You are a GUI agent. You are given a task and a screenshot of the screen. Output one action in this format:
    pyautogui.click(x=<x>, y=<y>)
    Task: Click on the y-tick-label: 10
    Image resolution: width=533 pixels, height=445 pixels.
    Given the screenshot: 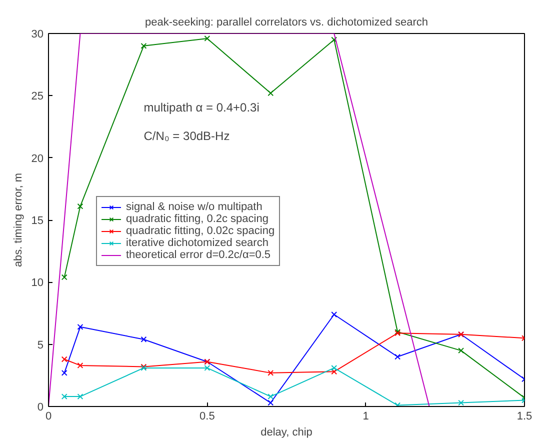 What is the action you would take?
    pyautogui.click(x=37, y=283)
    